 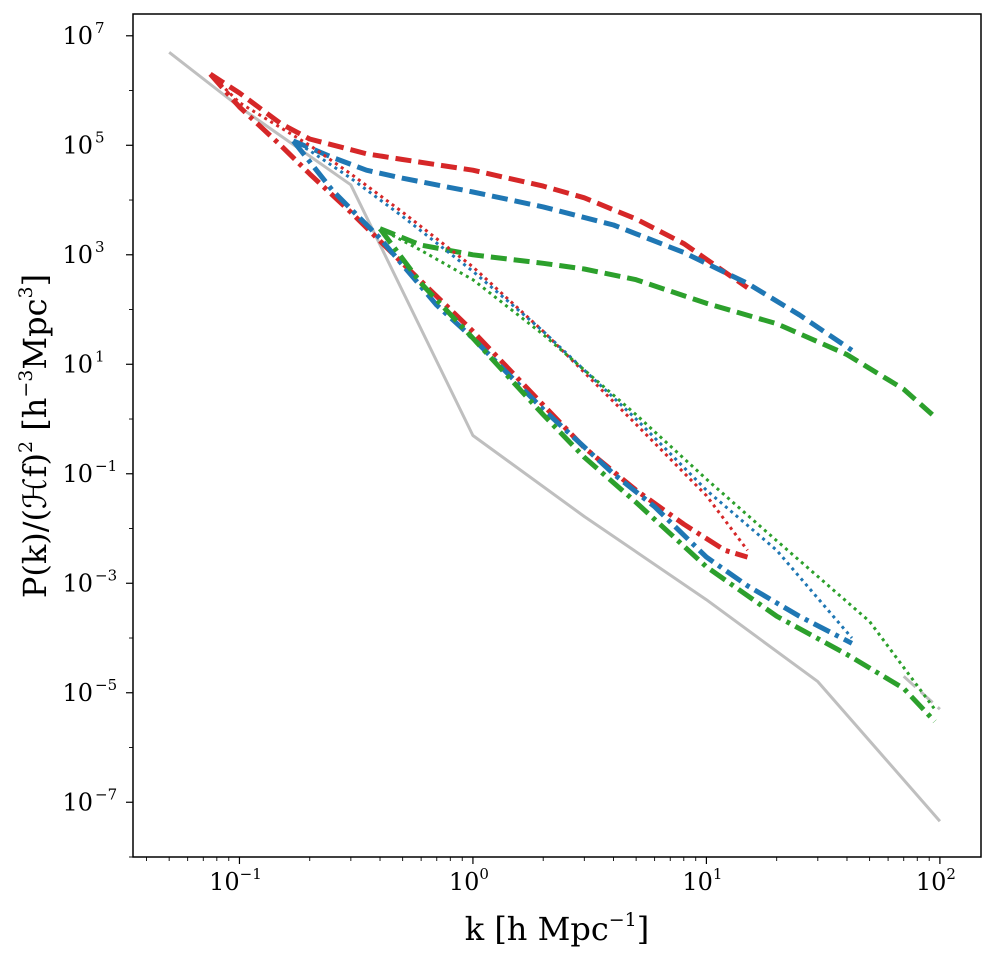 What do you see at coordinates (26, 447) in the screenshot?
I see `y-axis-label-sup1: 2` at bounding box center [26, 447].